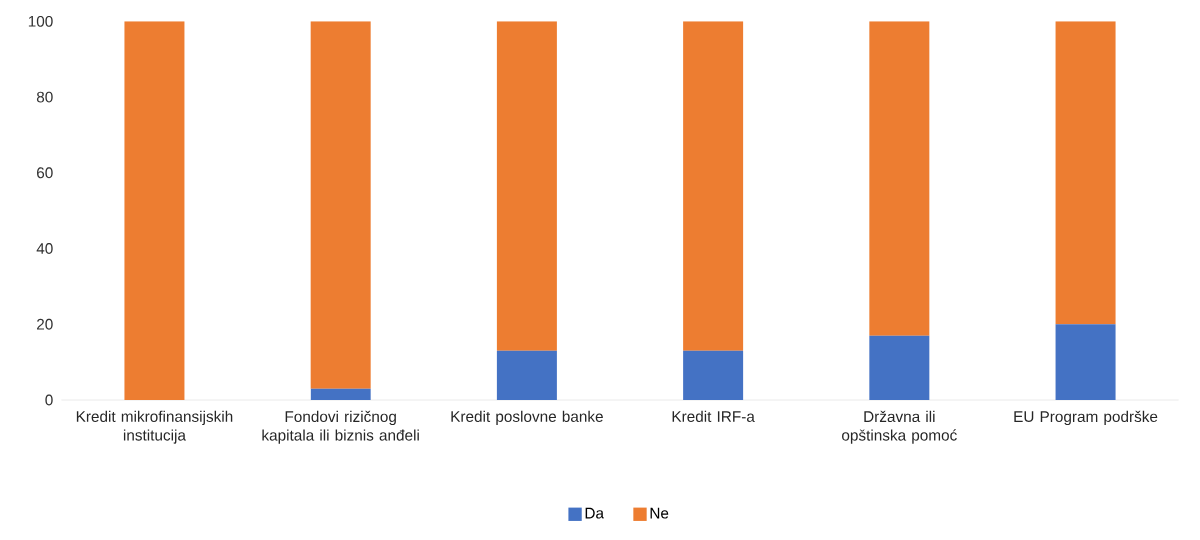 The image size is (1200, 540). I want to click on y-tick-label: 20, so click(45, 324).